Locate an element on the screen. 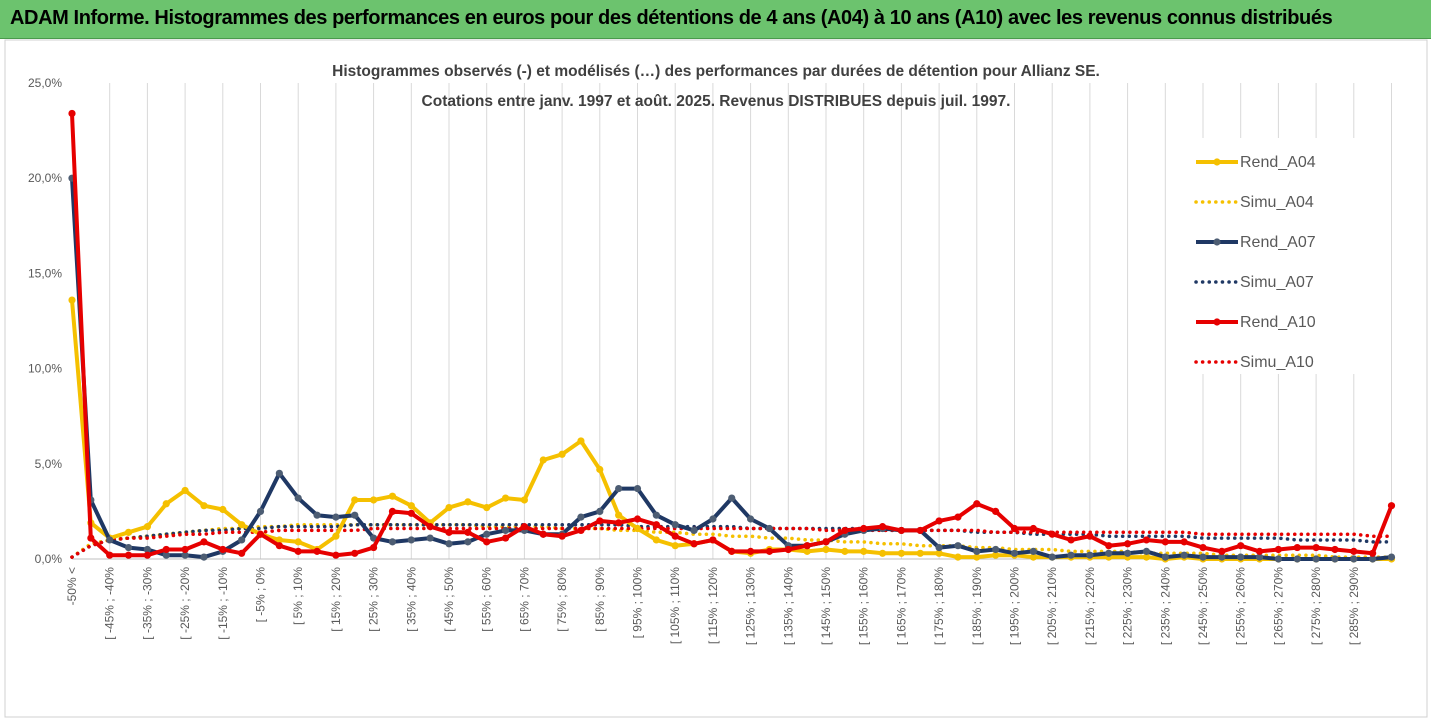 This screenshot has height=724, width=1431. x-tick-label: [ 115% ; 120% is located at coordinates (713, 605).